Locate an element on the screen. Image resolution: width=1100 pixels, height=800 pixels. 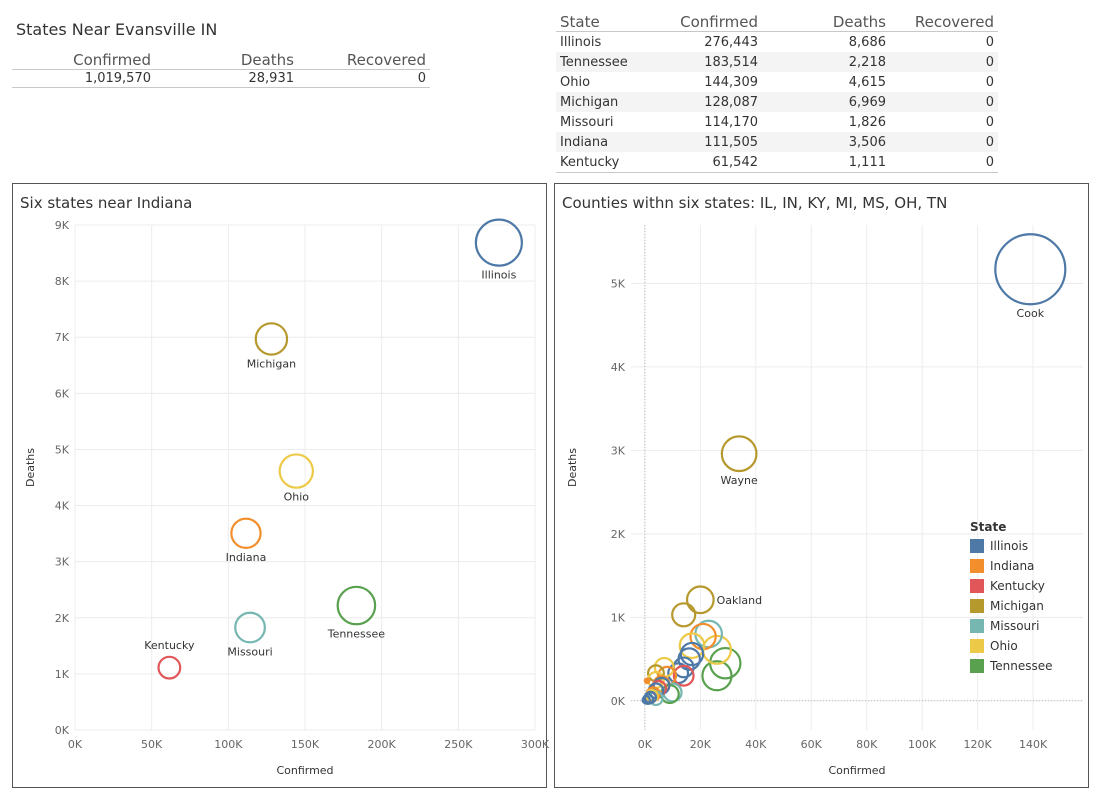
summary-row: 1,019,570 28,931 0 is located at coordinates (221, 78).